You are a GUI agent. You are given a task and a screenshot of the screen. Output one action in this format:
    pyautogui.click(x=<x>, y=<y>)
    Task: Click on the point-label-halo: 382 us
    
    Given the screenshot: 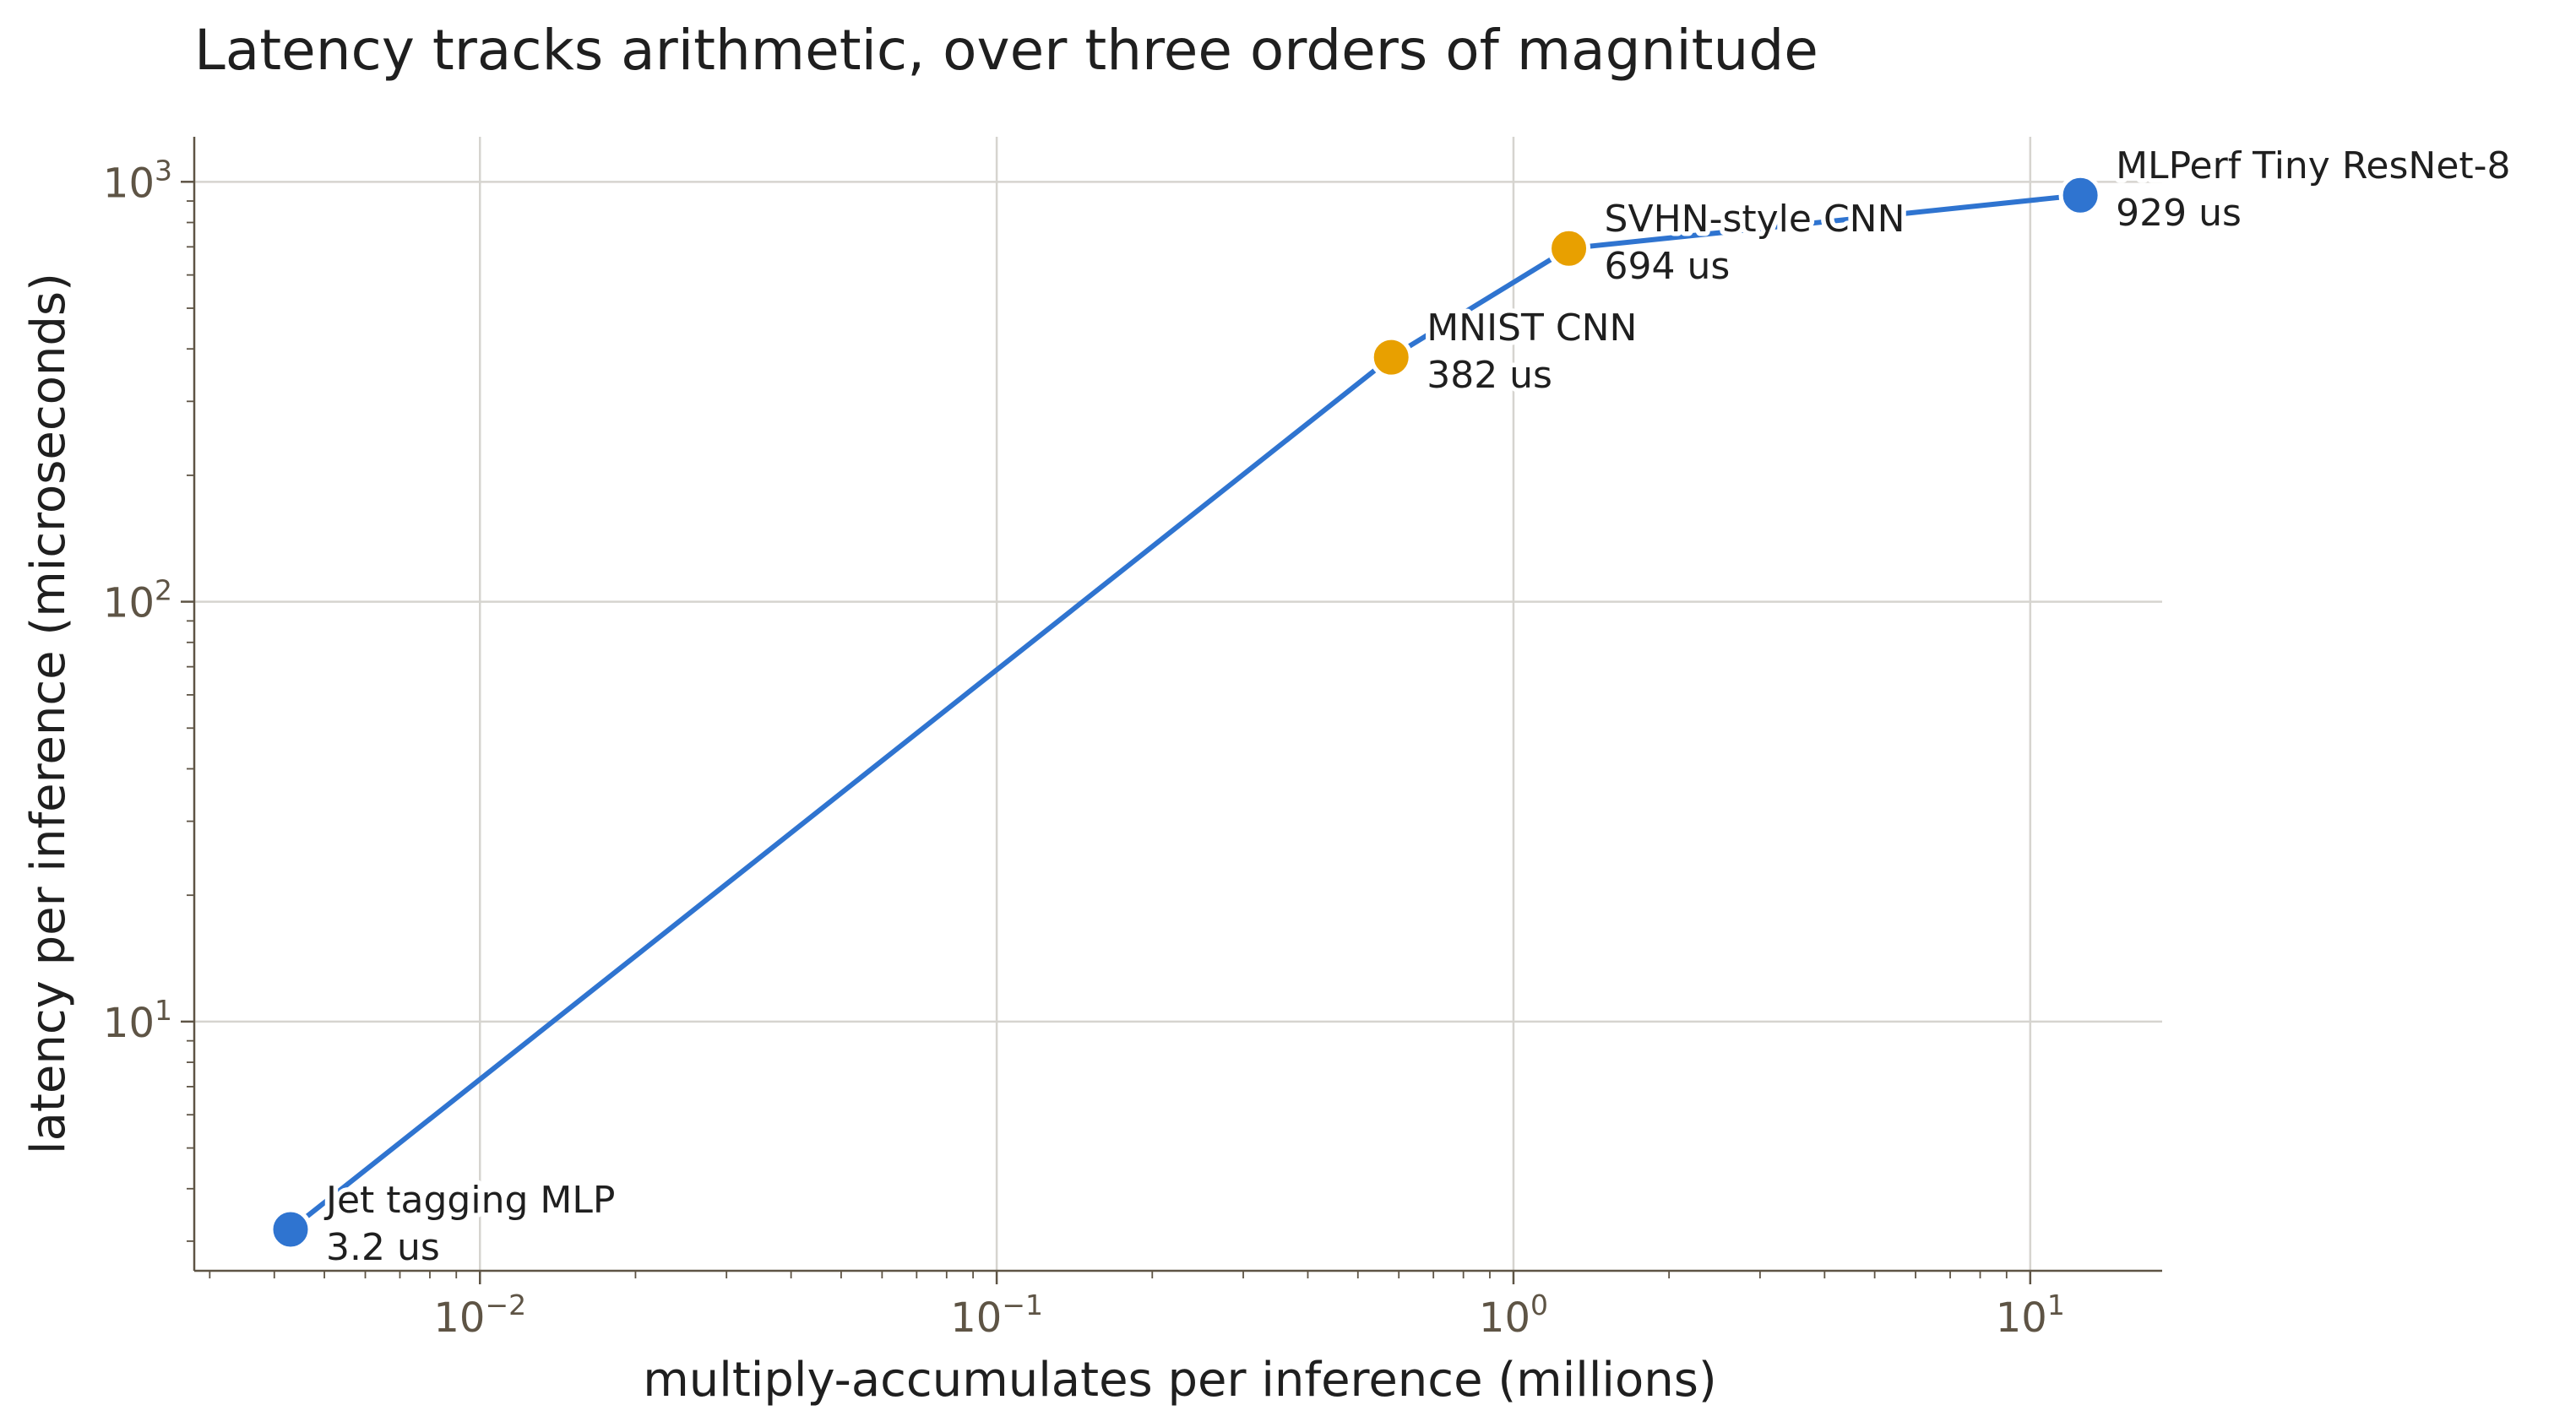 What is the action you would take?
    pyautogui.click(x=1489, y=375)
    